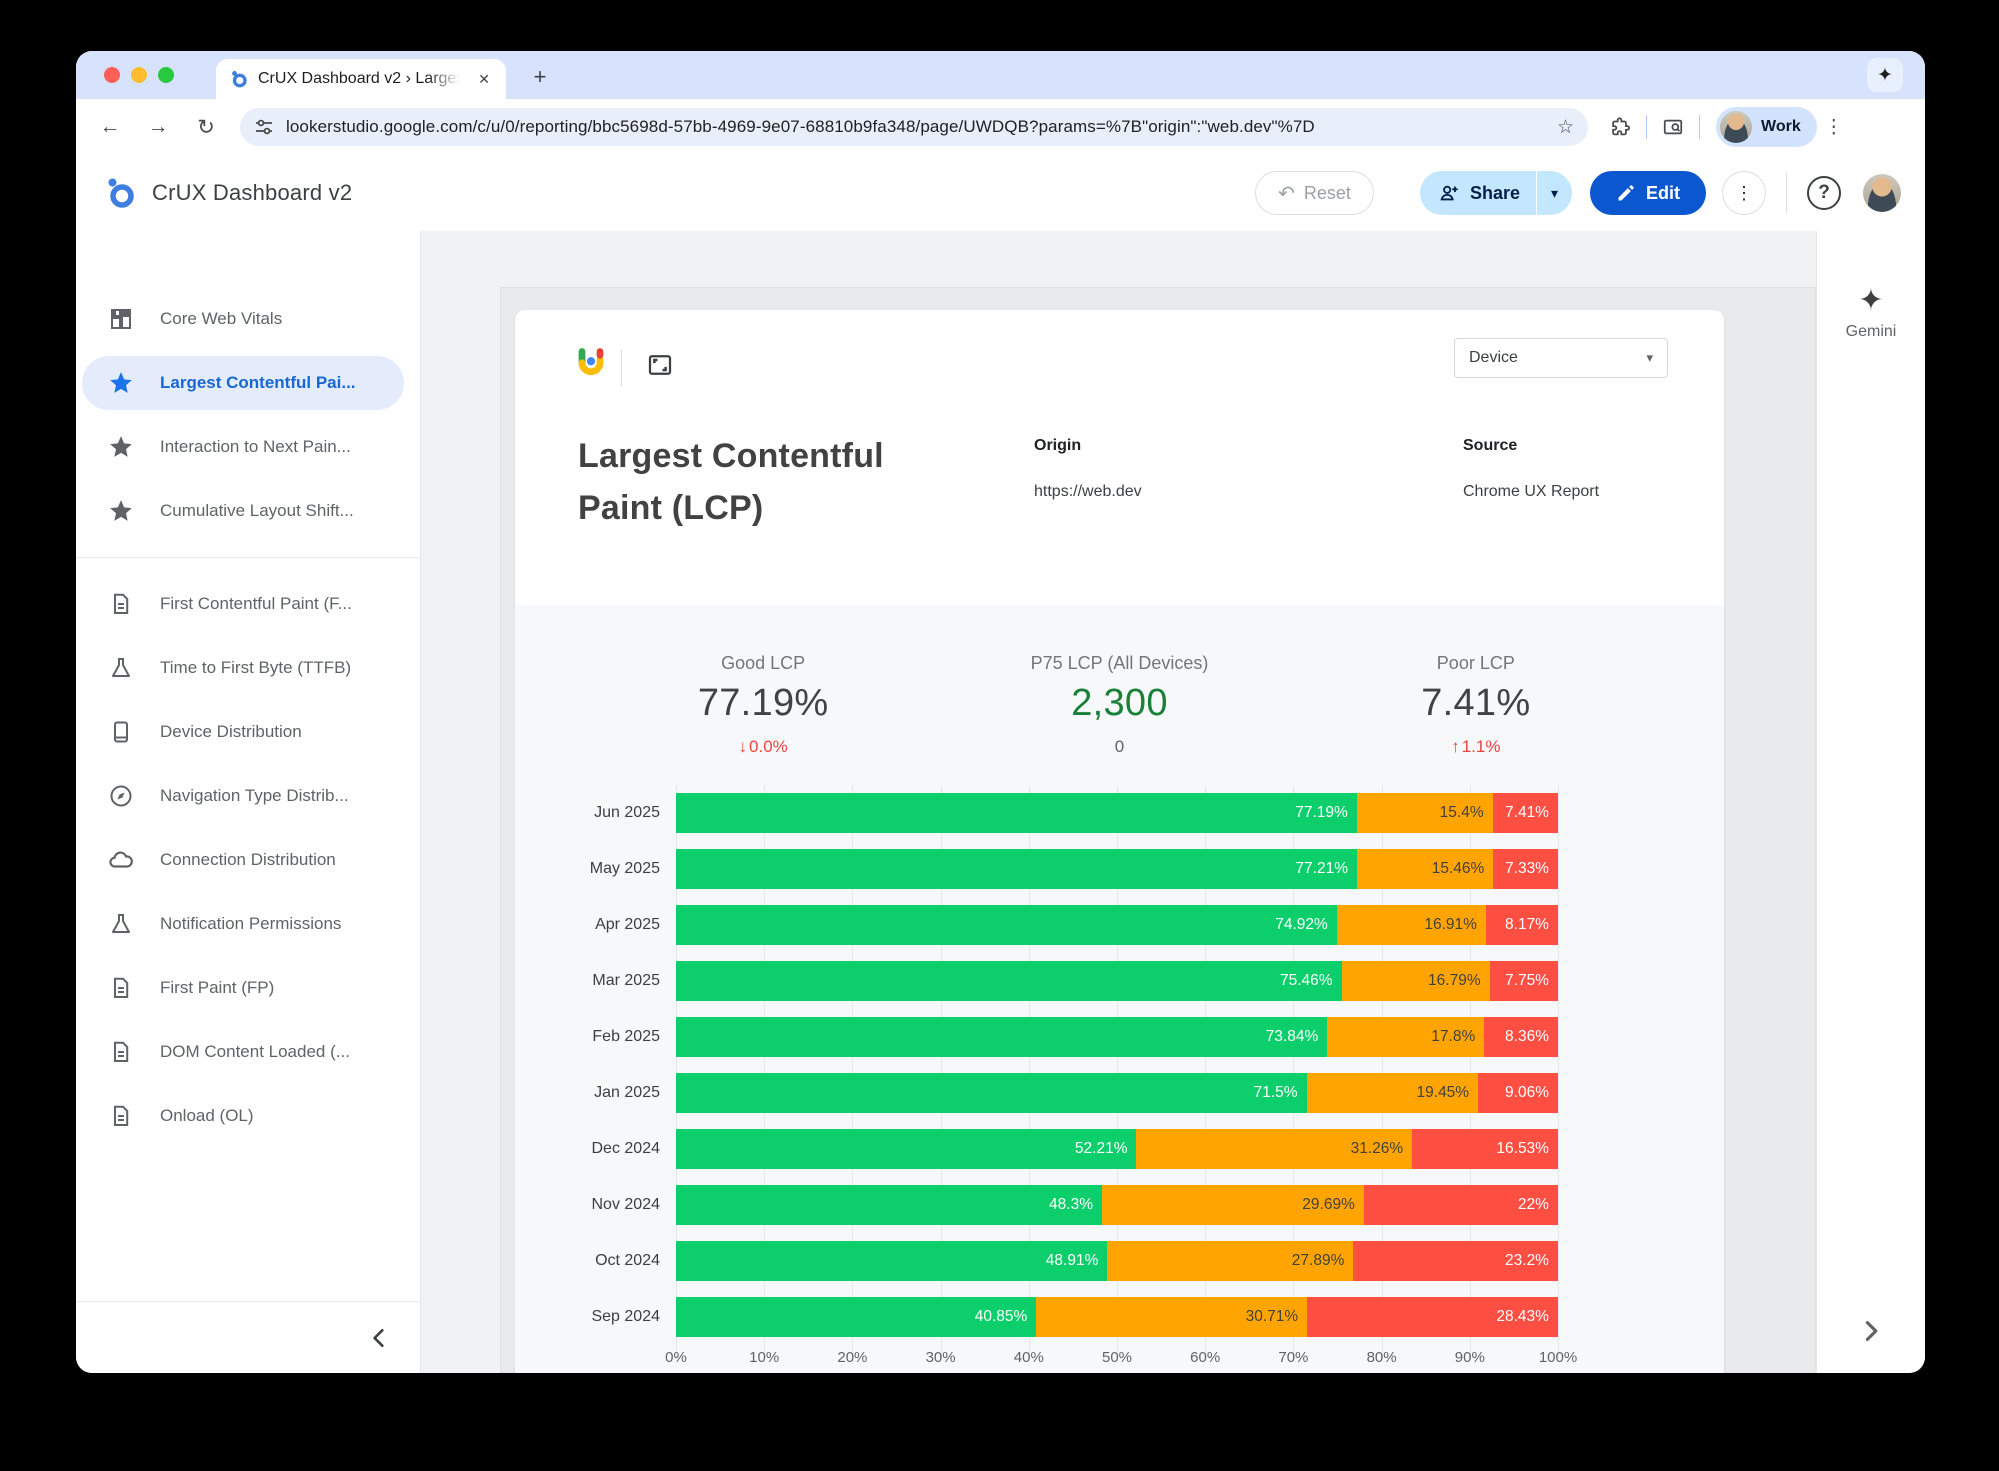 This screenshot has width=1999, height=1471. I want to click on site-settings-icon, so click(264, 127).